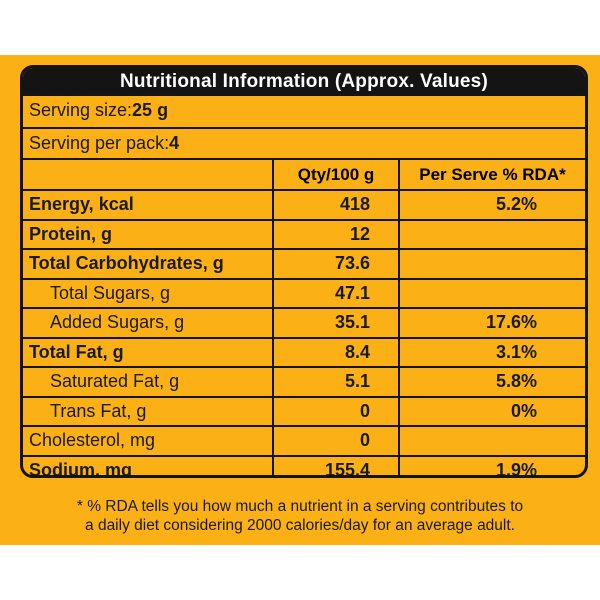 The height and width of the screenshot is (600, 600). I want to click on nutrient-name: Energy, kcal, so click(148, 205).